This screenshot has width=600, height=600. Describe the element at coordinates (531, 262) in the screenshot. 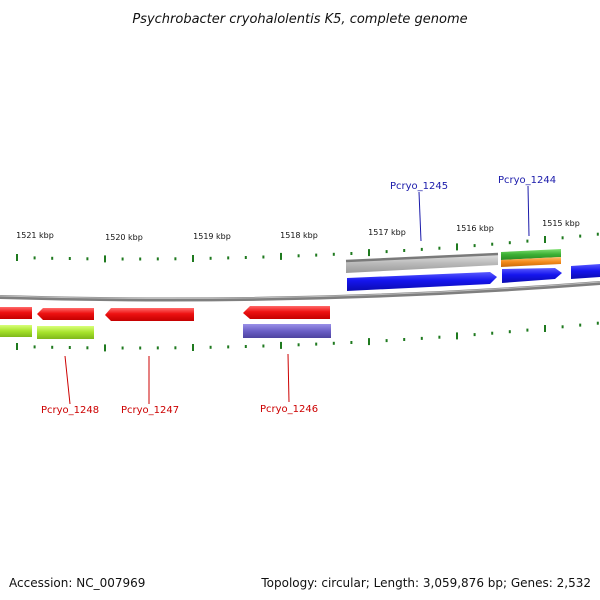

I see `gene-feature-orange` at that location.